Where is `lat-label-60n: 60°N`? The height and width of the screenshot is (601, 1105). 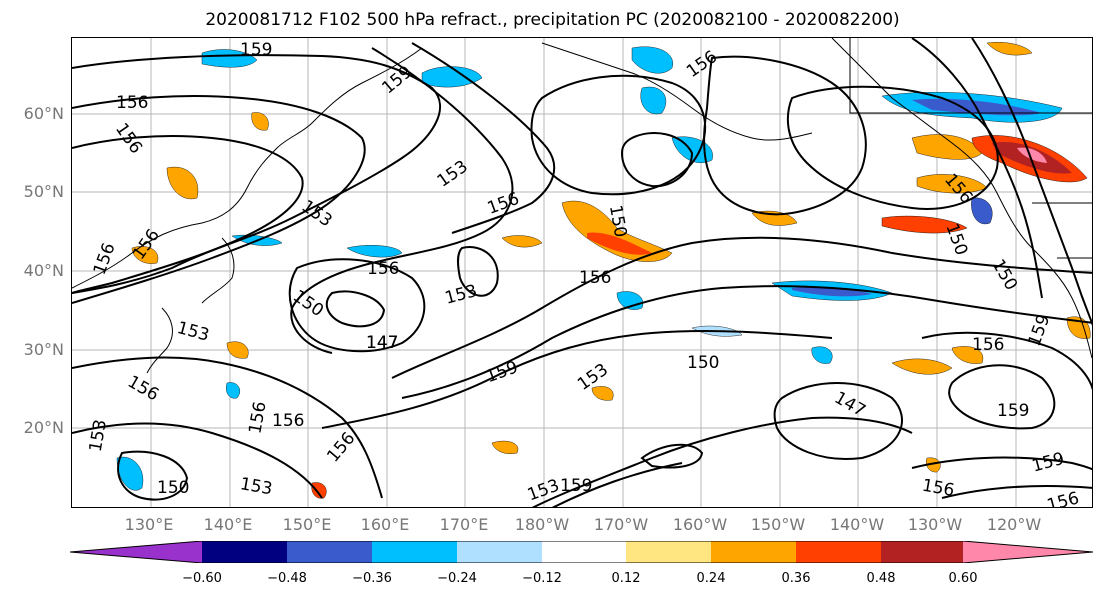 lat-label-60n: 60°N is located at coordinates (43, 113).